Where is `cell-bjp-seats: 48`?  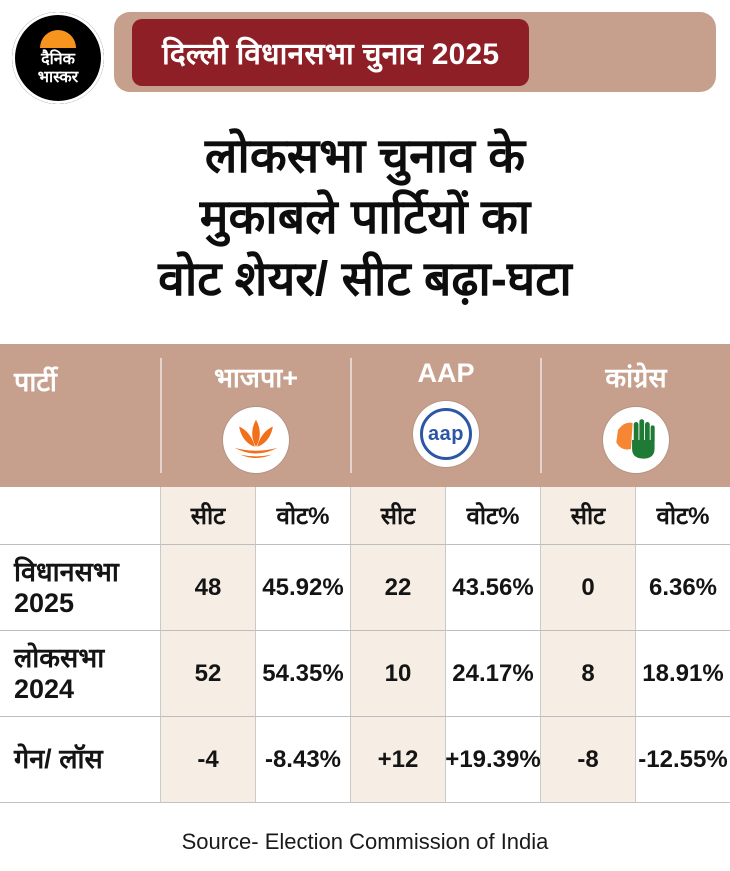
cell-bjp-seats: 48 is located at coordinates (207, 587).